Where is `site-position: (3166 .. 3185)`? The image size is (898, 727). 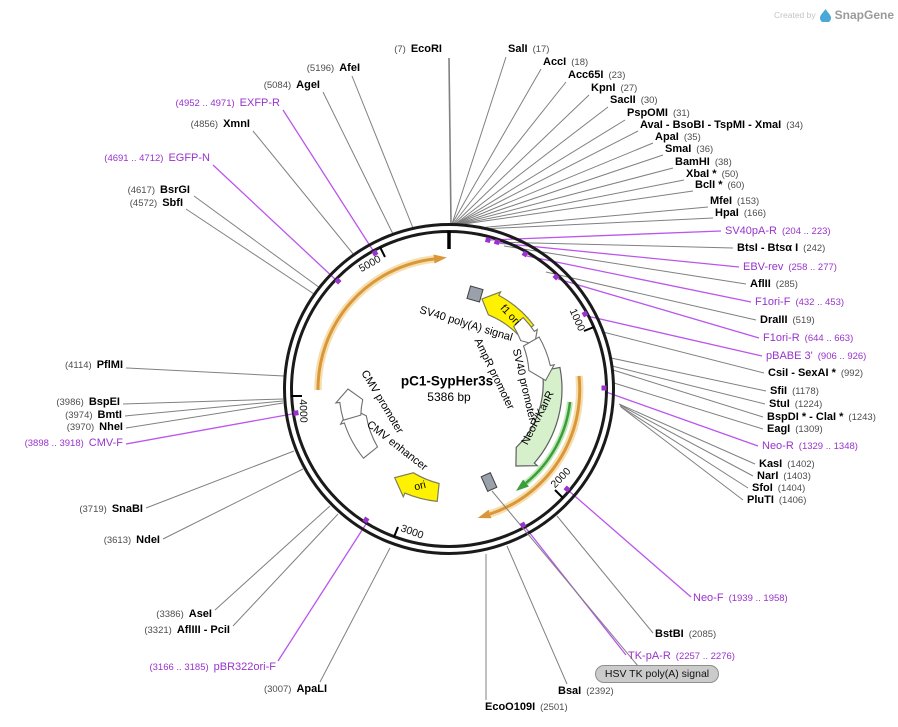 site-position: (3166 .. 3185) is located at coordinates (179, 667).